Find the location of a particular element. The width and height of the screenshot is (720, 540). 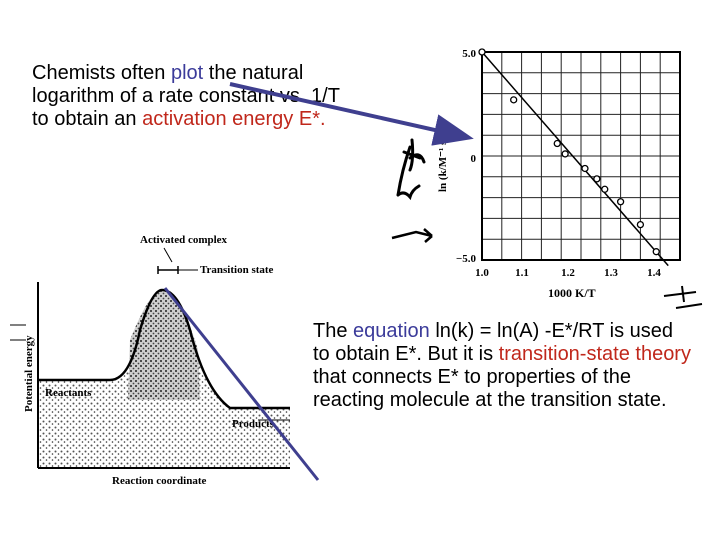

products-label: Products is located at coordinates (253, 424).